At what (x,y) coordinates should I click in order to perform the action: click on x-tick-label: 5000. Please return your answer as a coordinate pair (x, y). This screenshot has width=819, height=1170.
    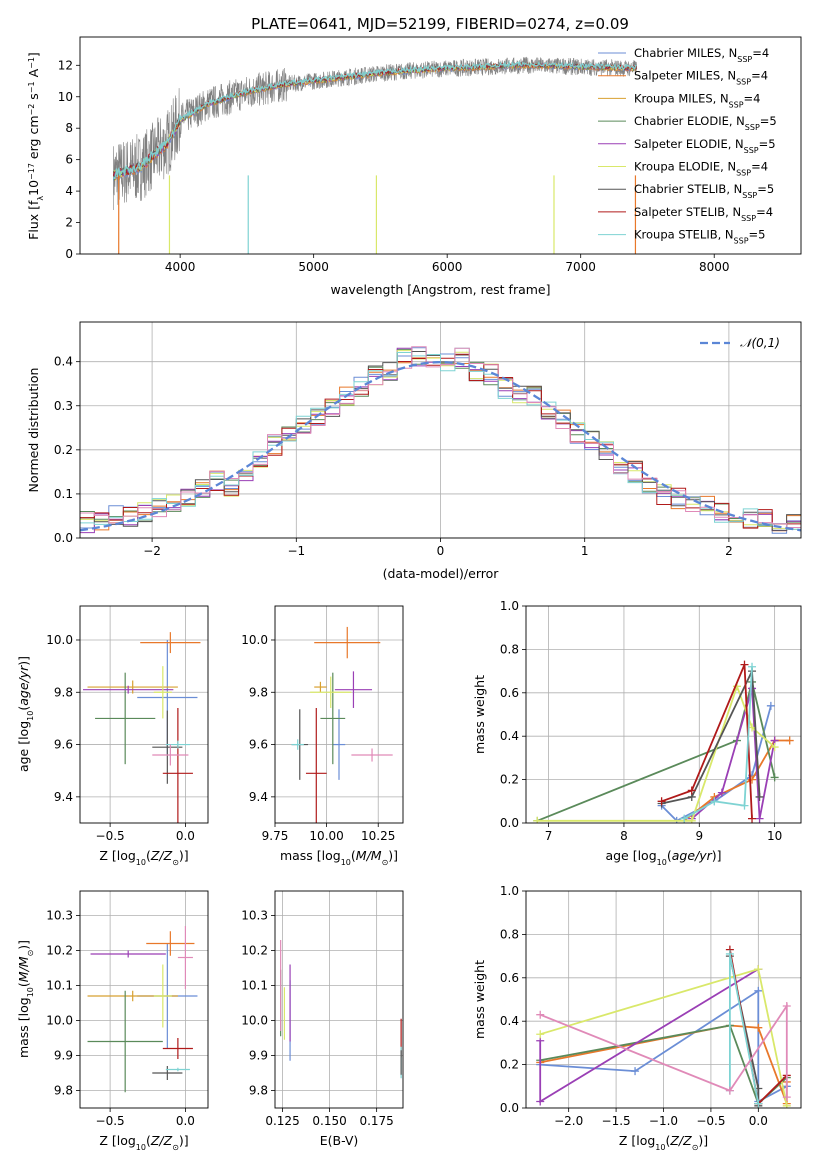
    Looking at the image, I should click on (313, 267).